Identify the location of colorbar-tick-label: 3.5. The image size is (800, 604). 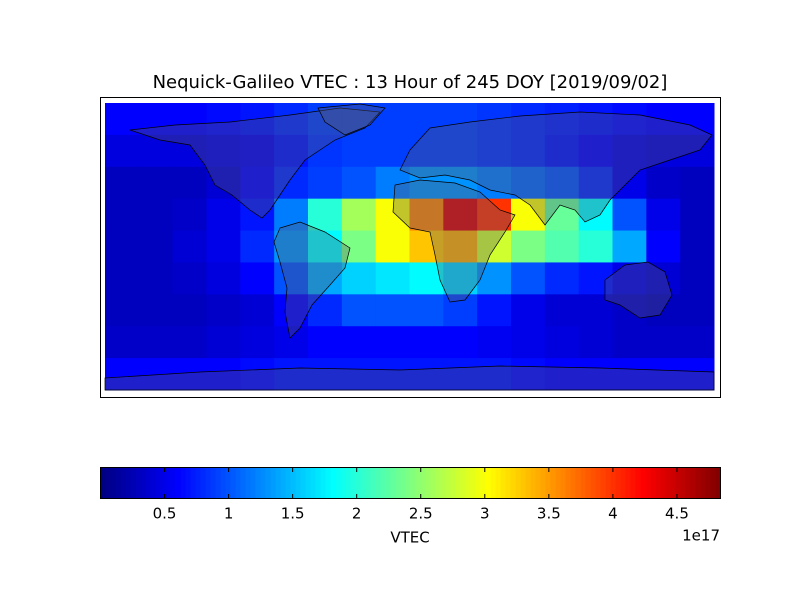
(549, 514).